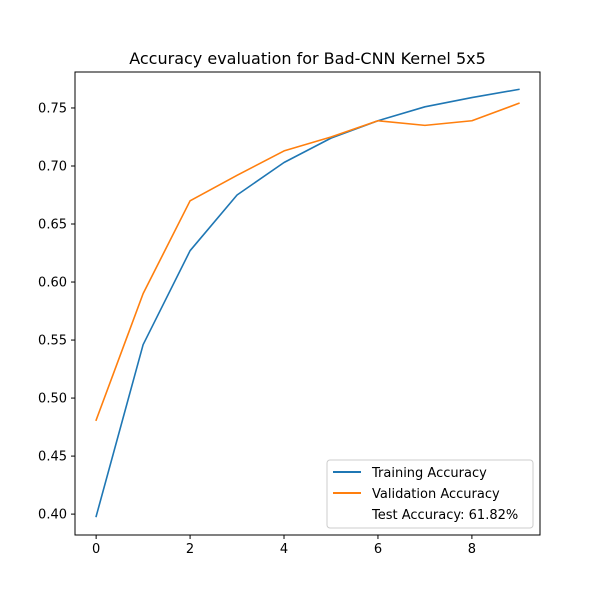 This screenshot has height=600, width=600. I want to click on y-tick-label: 0.60, so click(52, 283).